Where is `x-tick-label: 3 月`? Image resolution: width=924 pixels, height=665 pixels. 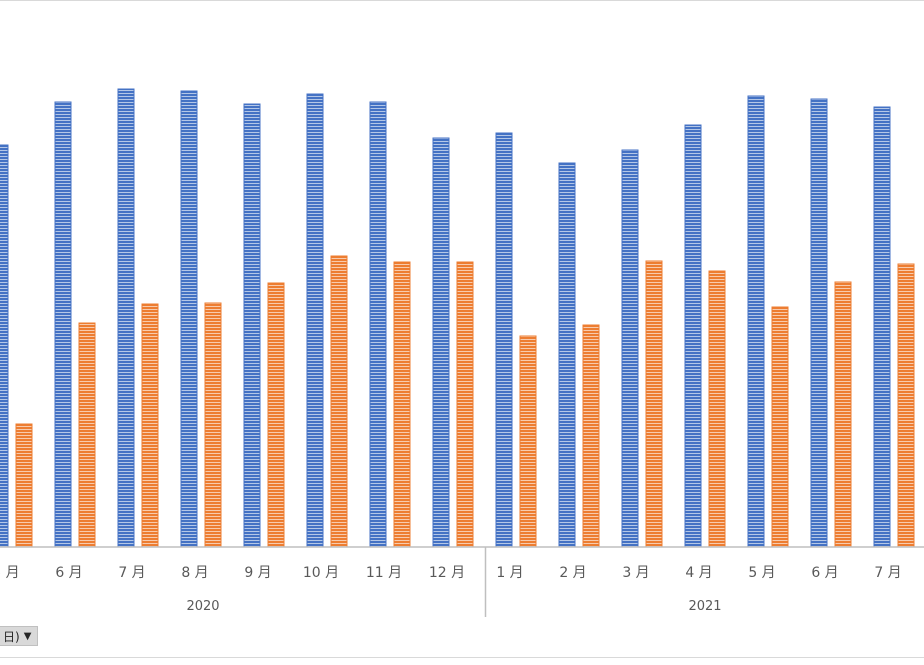
x-tick-label: 3 月 is located at coordinates (635, 573).